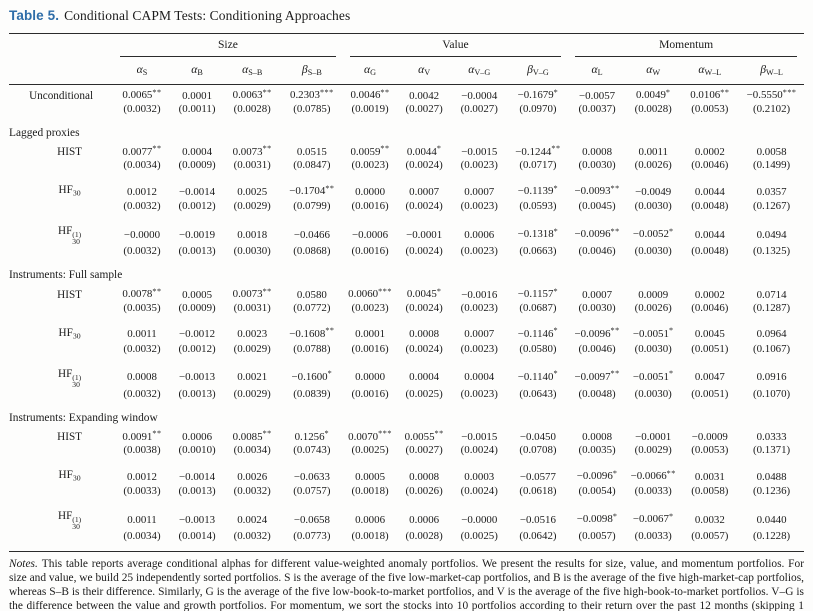  What do you see at coordinates (142, 71) in the screenshot?
I see `column-header-α-S: αS` at bounding box center [142, 71].